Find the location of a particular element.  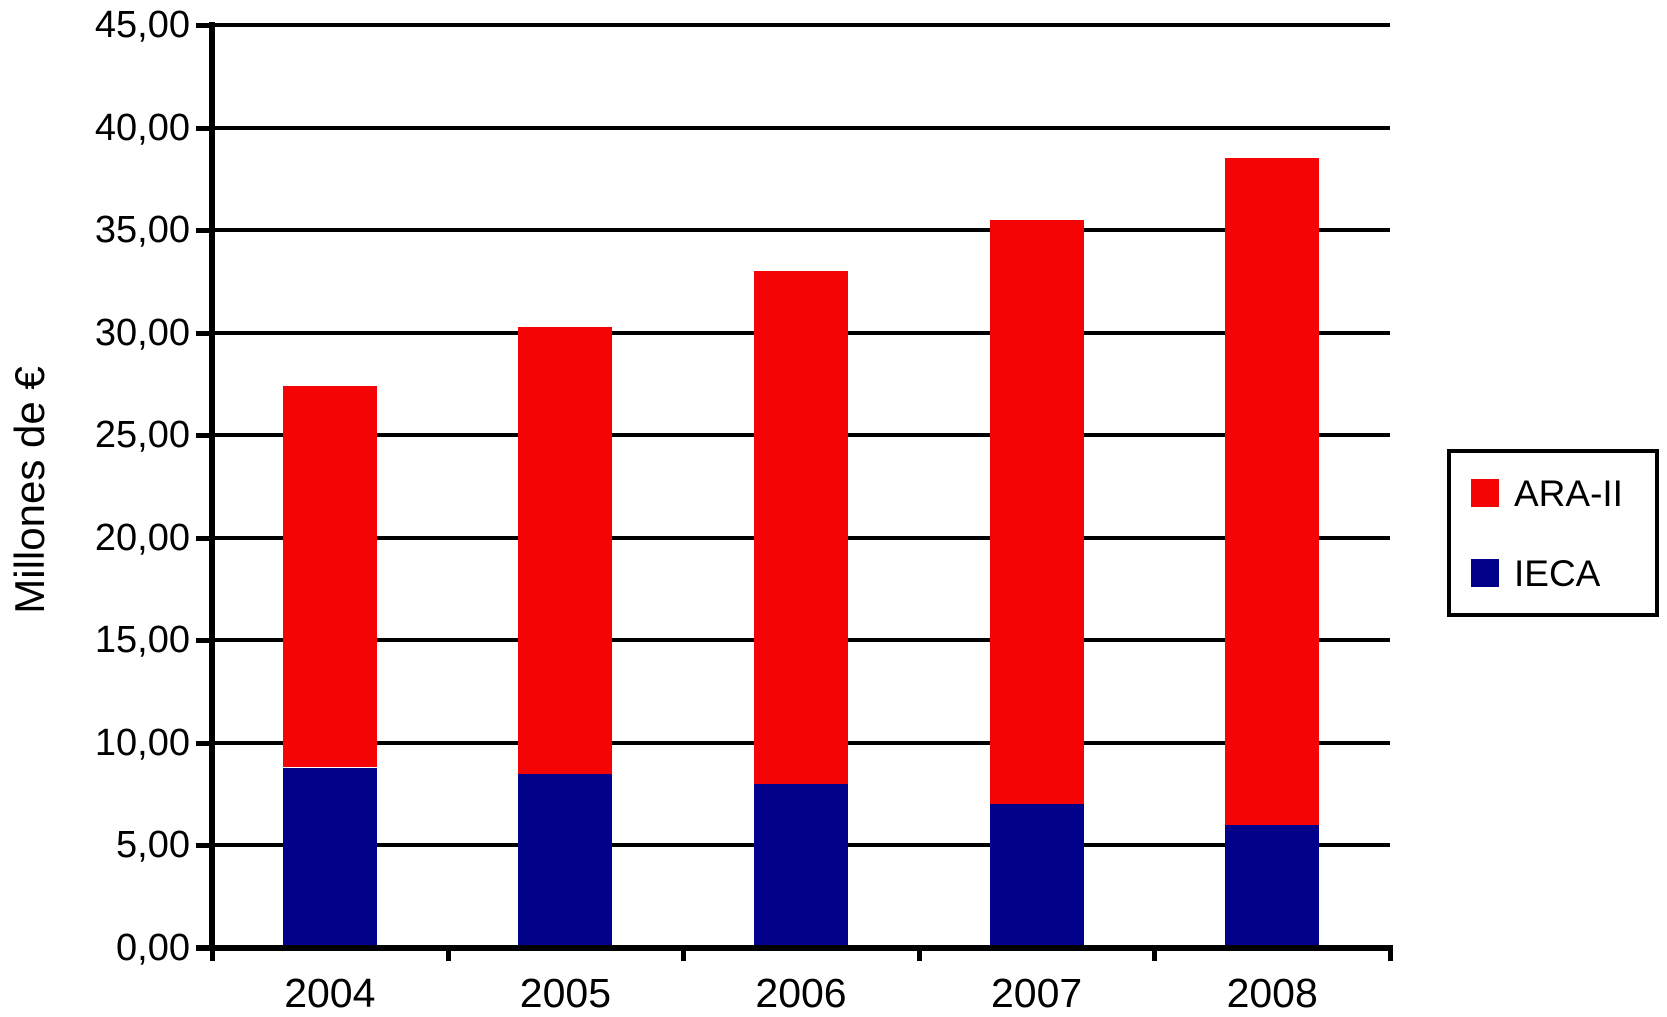

x-tick-label: 2007 is located at coordinates (1036, 993).